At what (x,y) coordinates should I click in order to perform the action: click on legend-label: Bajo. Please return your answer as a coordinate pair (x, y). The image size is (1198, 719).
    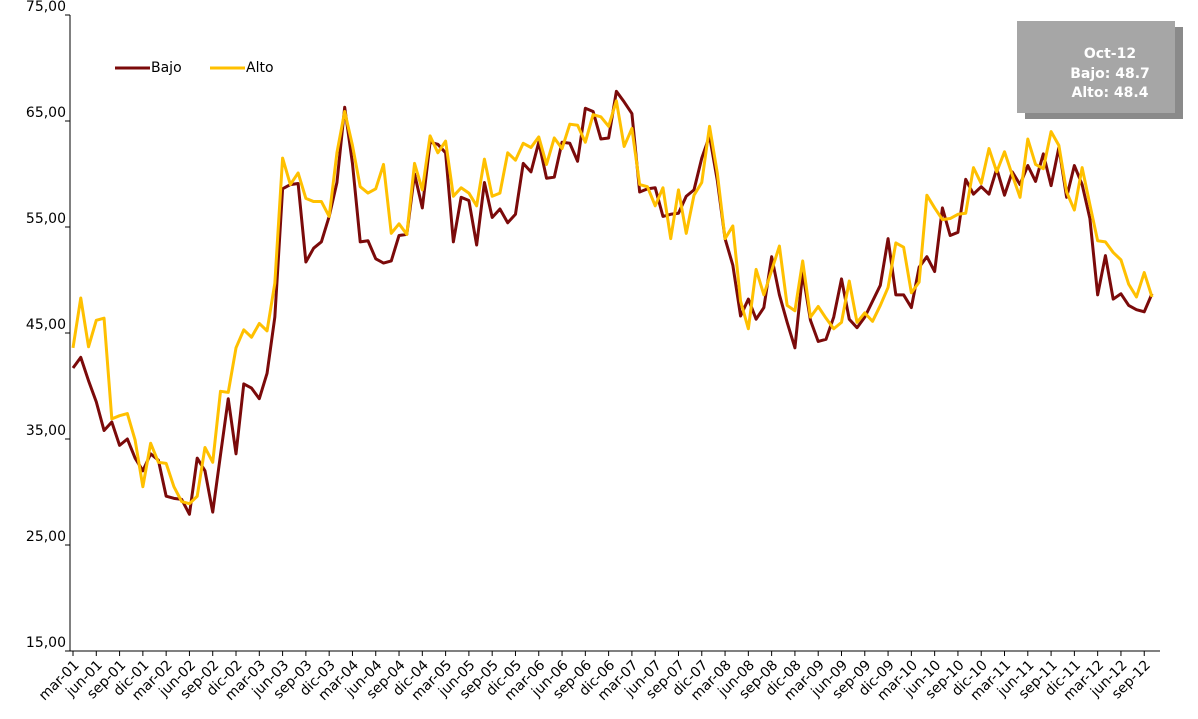
    Looking at the image, I should click on (166, 68).